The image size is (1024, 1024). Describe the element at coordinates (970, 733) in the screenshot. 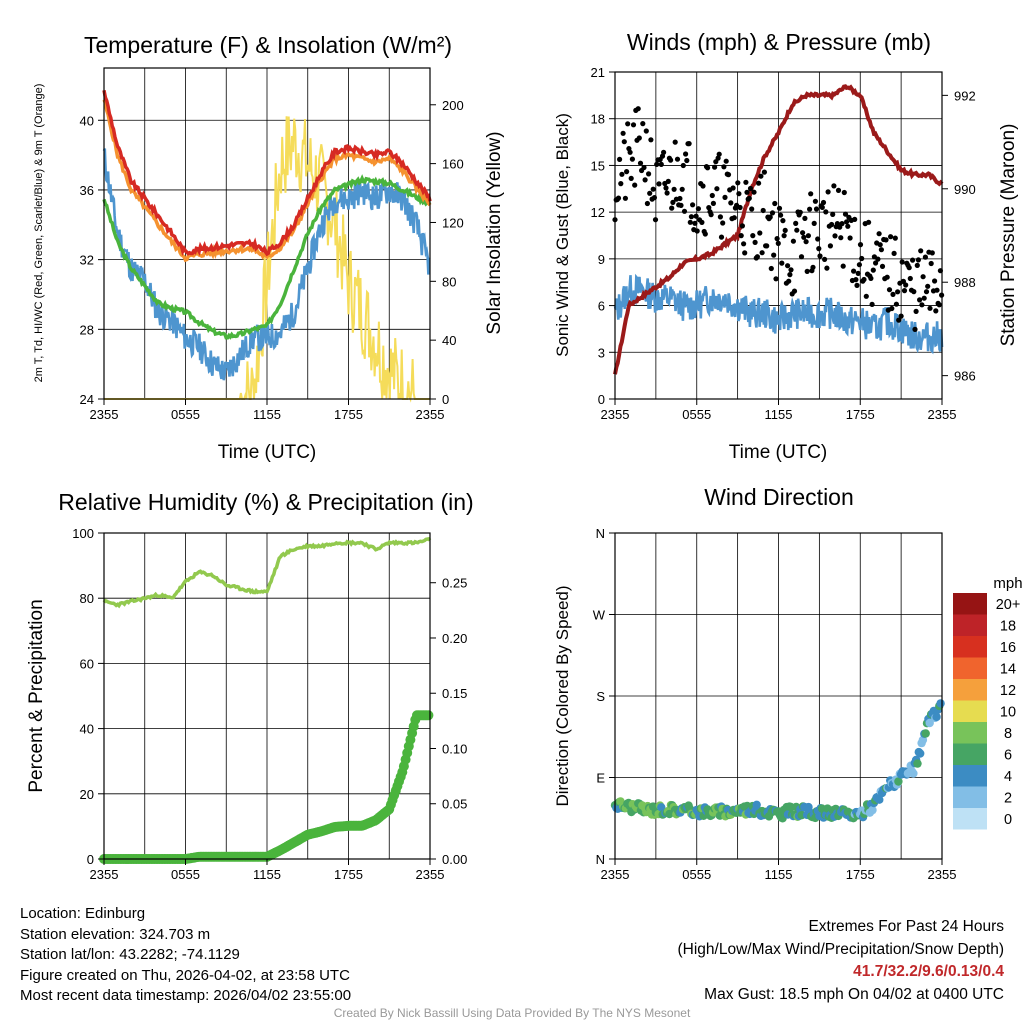

I see `colorbar-swatch` at that location.